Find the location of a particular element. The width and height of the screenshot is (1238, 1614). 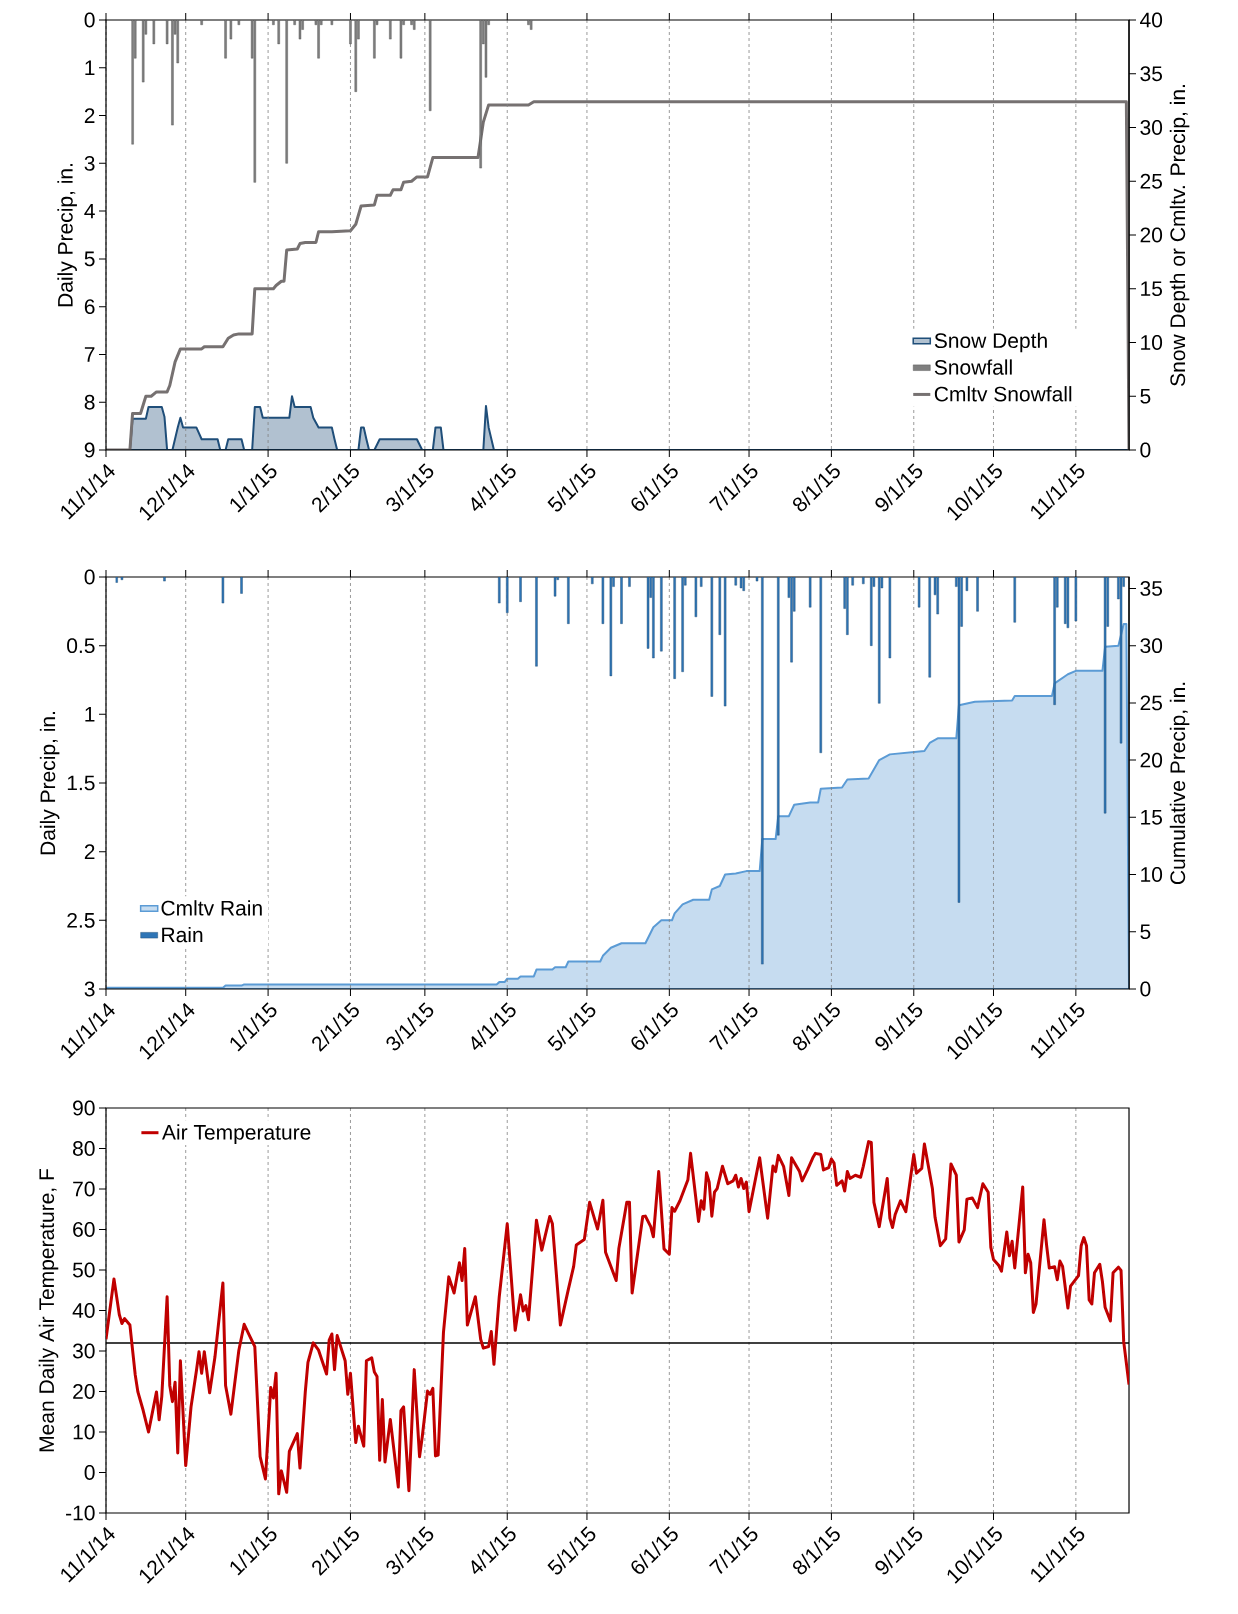

y-tick-label: 4 is located at coordinates (89, 211).